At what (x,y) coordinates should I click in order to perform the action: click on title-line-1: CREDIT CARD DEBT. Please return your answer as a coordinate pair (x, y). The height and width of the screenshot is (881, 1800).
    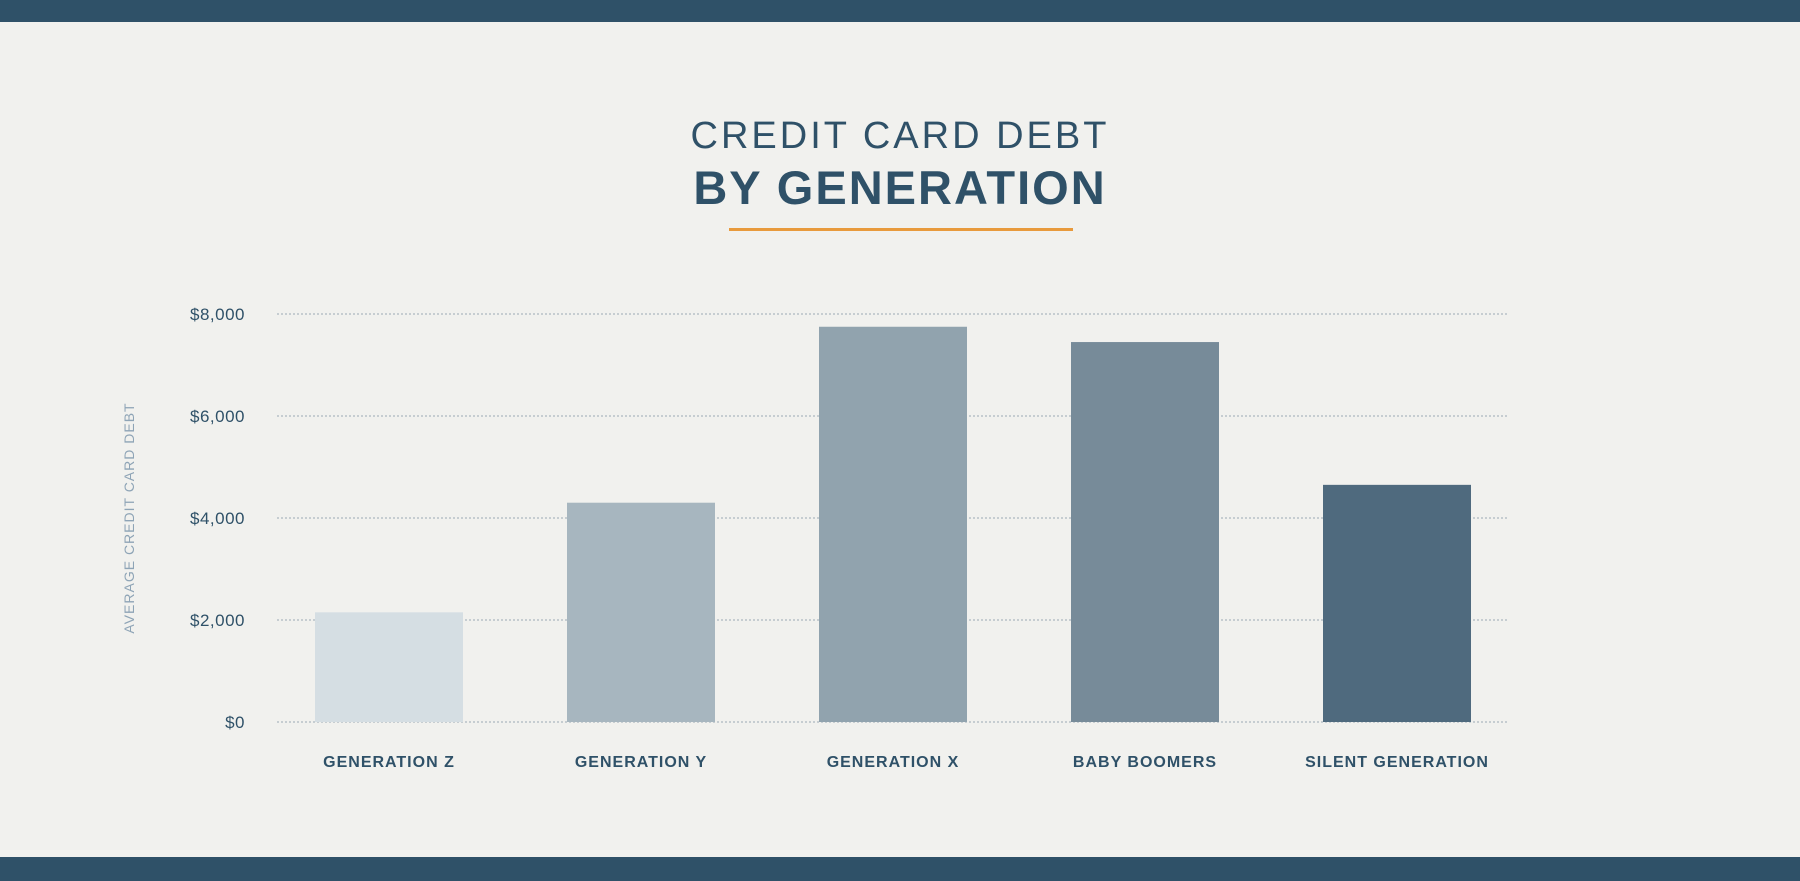
    Looking at the image, I should click on (900, 136).